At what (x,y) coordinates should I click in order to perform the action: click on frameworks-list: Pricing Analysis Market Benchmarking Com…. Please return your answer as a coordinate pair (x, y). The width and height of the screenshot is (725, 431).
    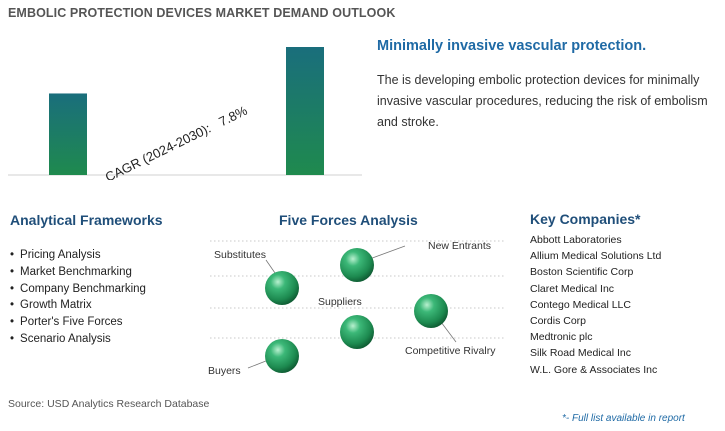
    Looking at the image, I should click on (78, 297).